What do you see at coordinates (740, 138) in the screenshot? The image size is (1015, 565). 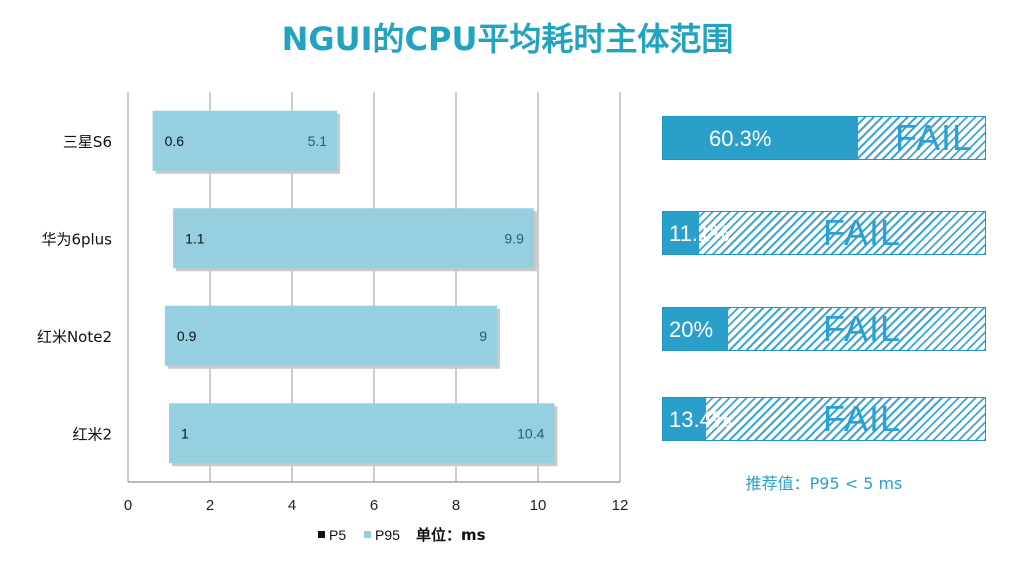 I see `pass-rate-percent: 60.3%` at bounding box center [740, 138].